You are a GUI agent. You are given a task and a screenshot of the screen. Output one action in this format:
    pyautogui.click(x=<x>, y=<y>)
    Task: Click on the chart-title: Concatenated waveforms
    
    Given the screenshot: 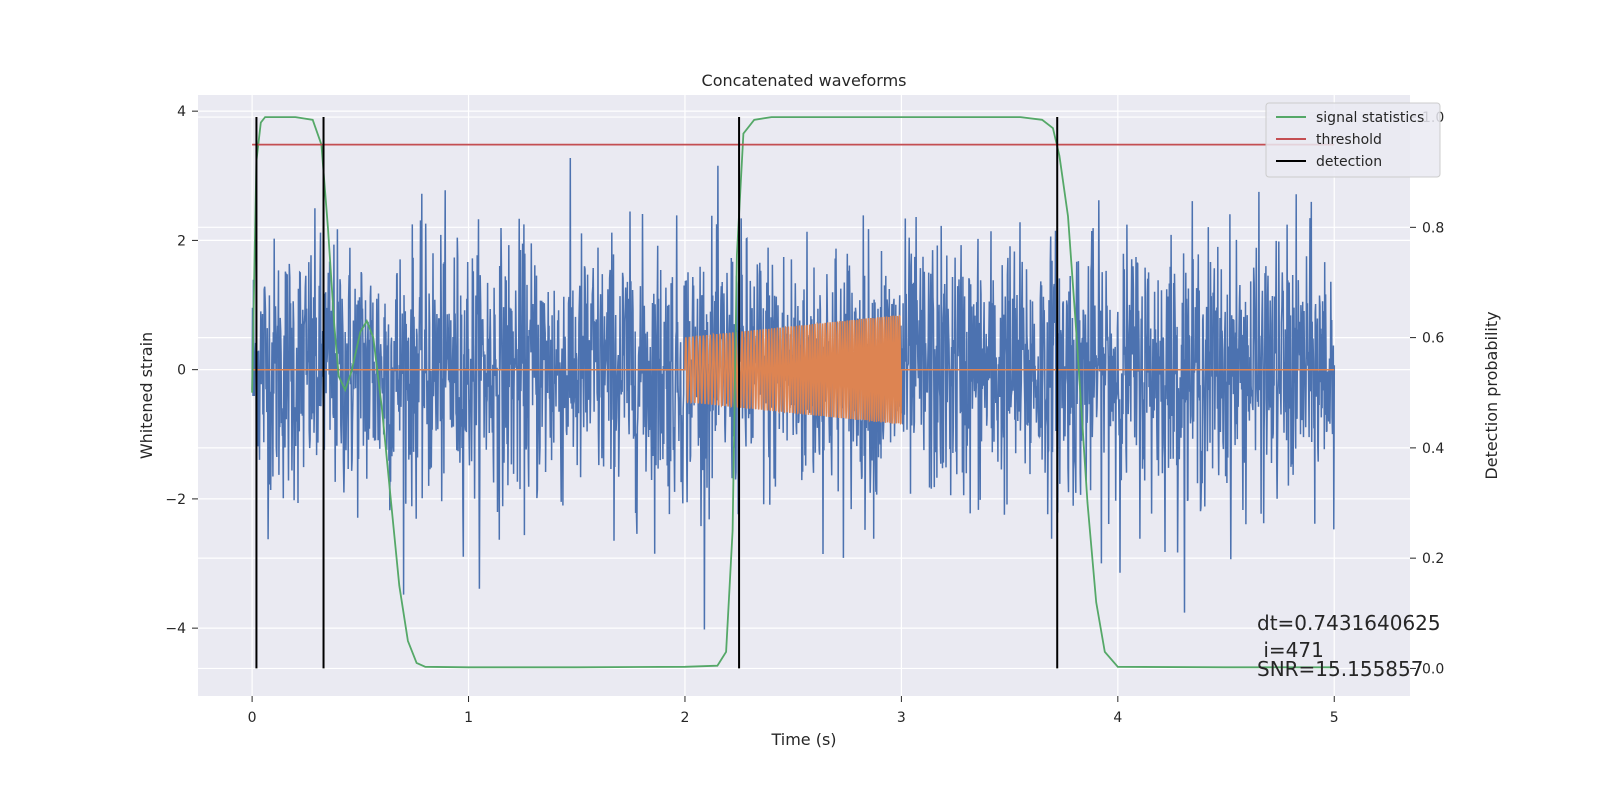 What is the action you would take?
    pyautogui.click(x=804, y=80)
    